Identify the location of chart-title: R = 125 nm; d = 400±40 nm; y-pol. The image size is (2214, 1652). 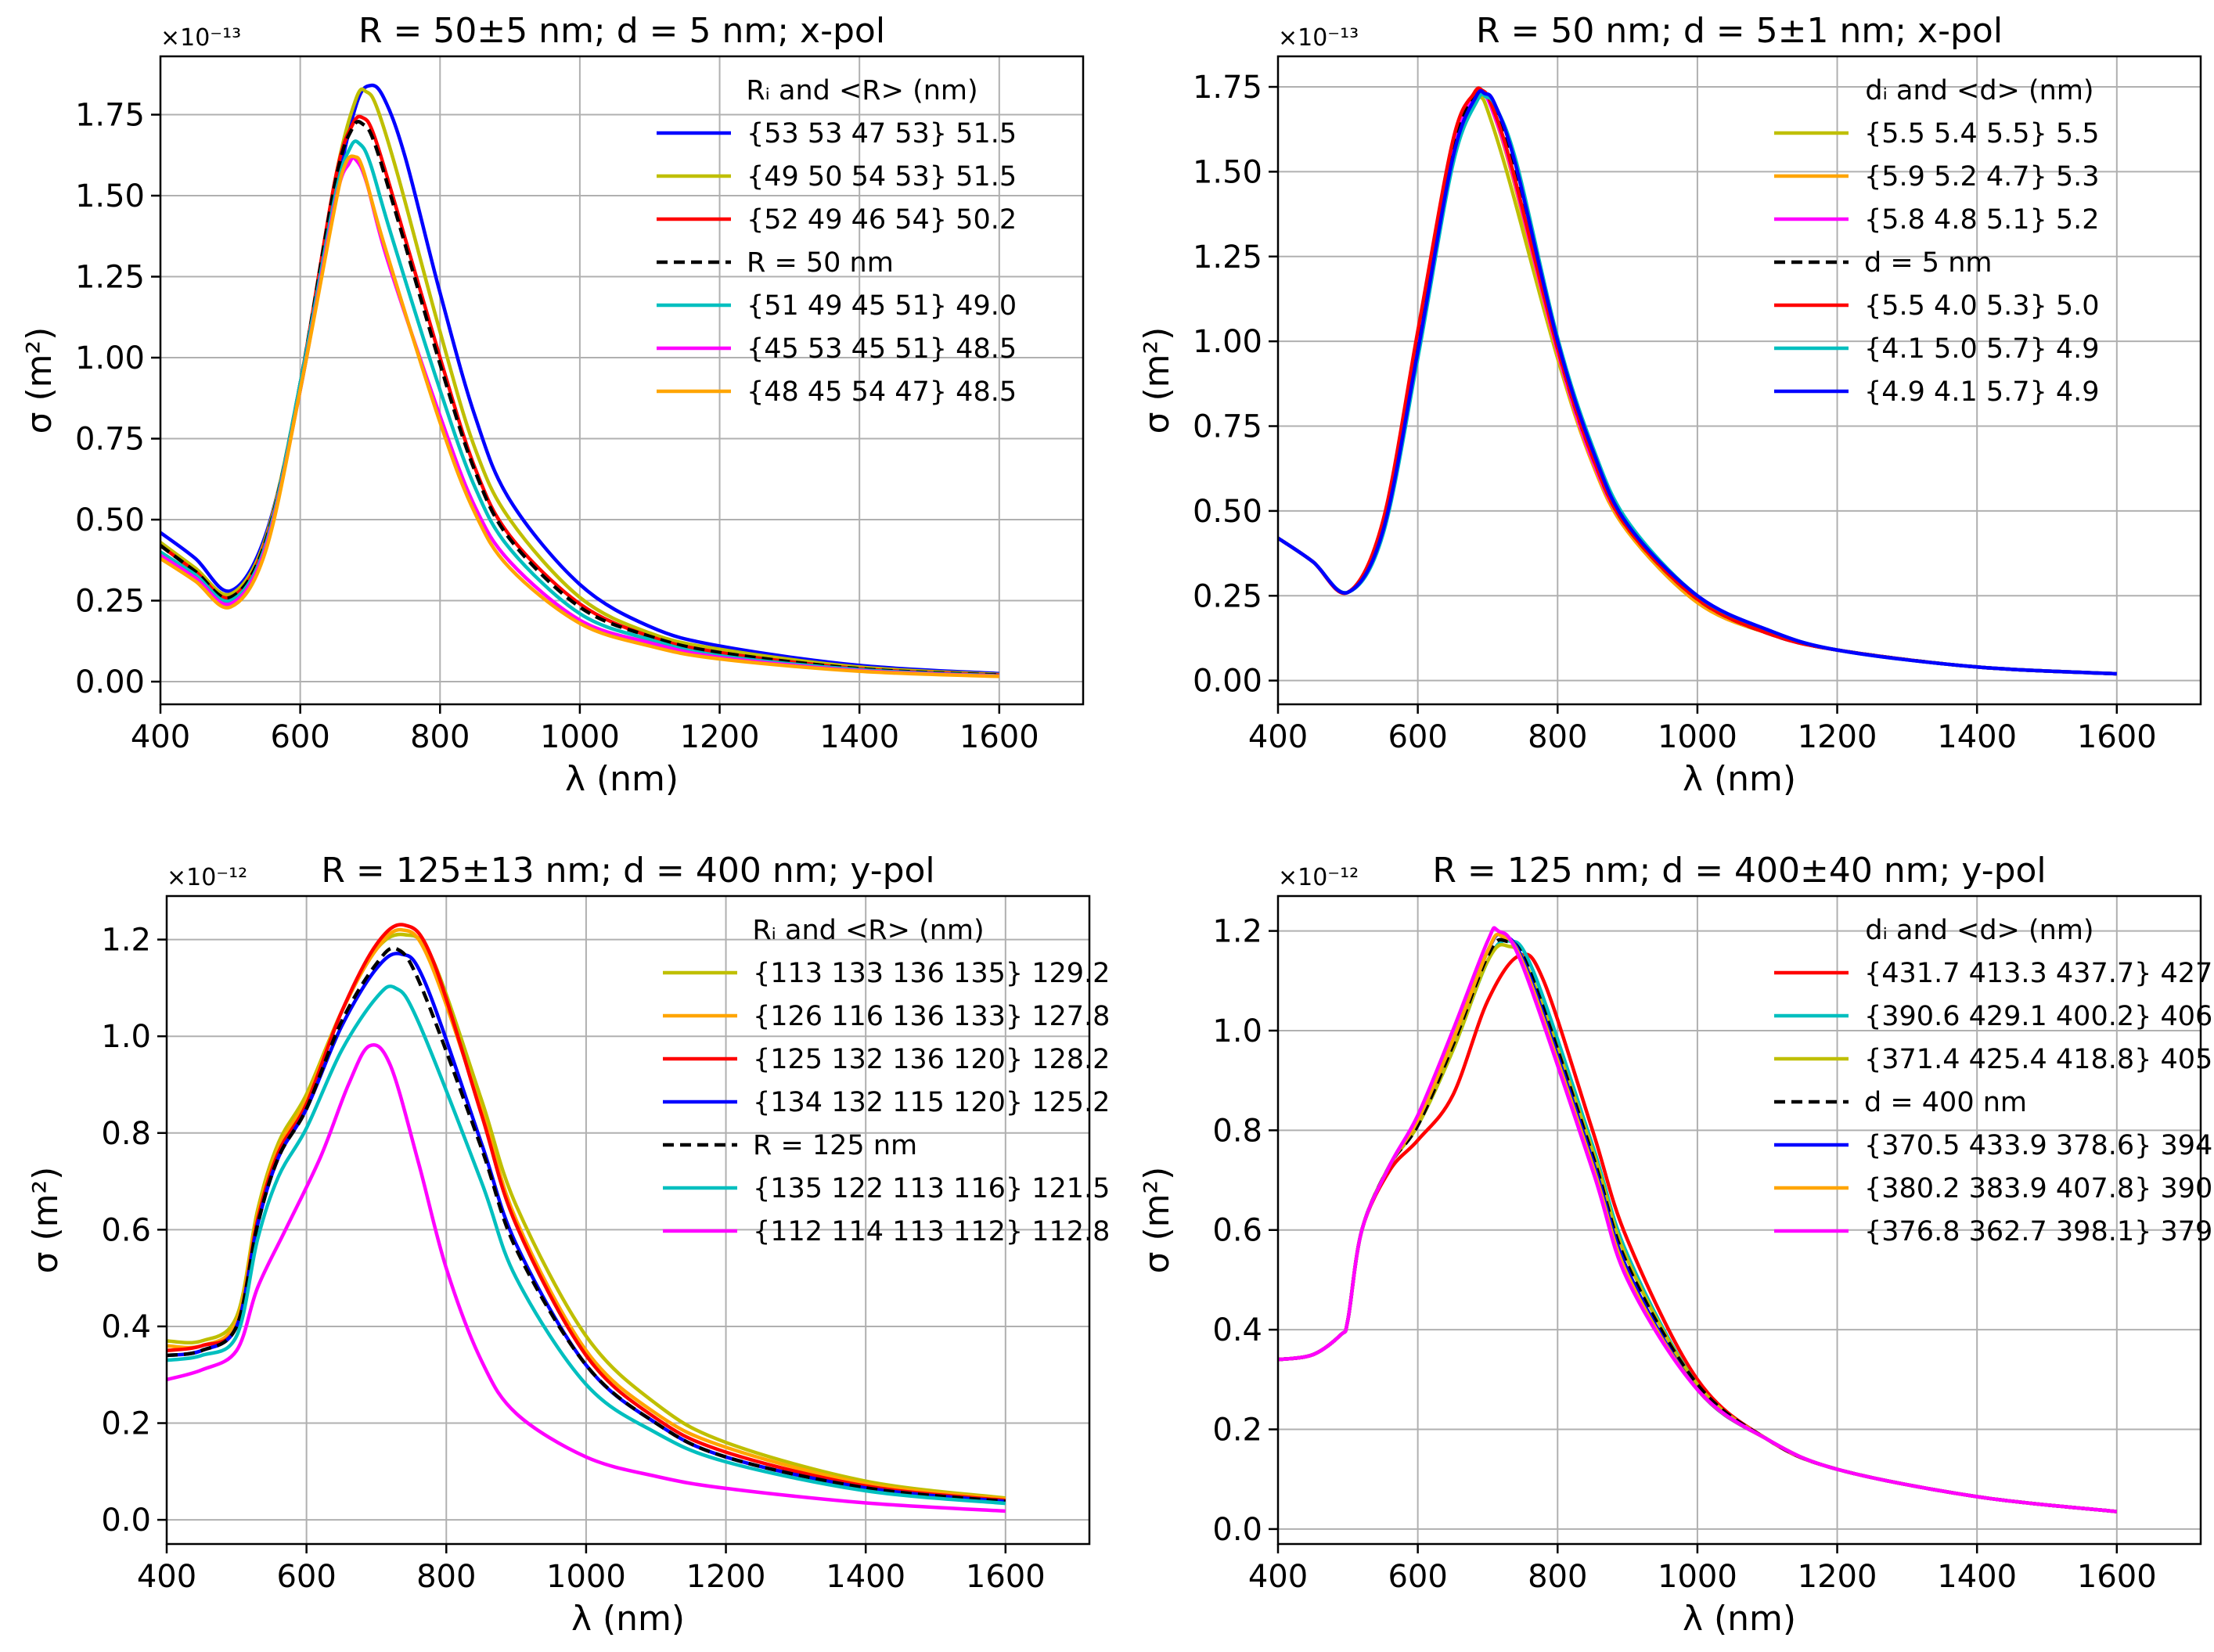
(1739, 871).